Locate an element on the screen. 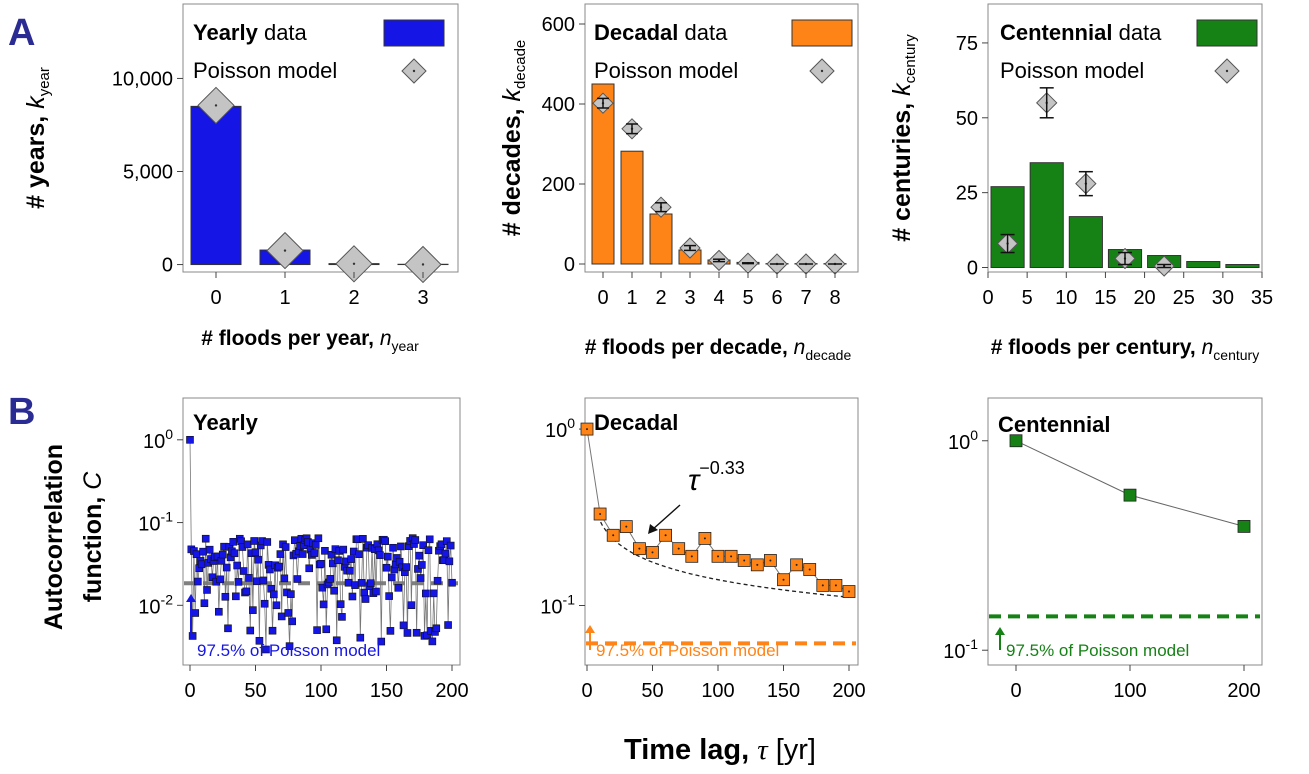 The width and height of the screenshot is (1309, 774). panel-label-a: A is located at coordinates (21, 33).